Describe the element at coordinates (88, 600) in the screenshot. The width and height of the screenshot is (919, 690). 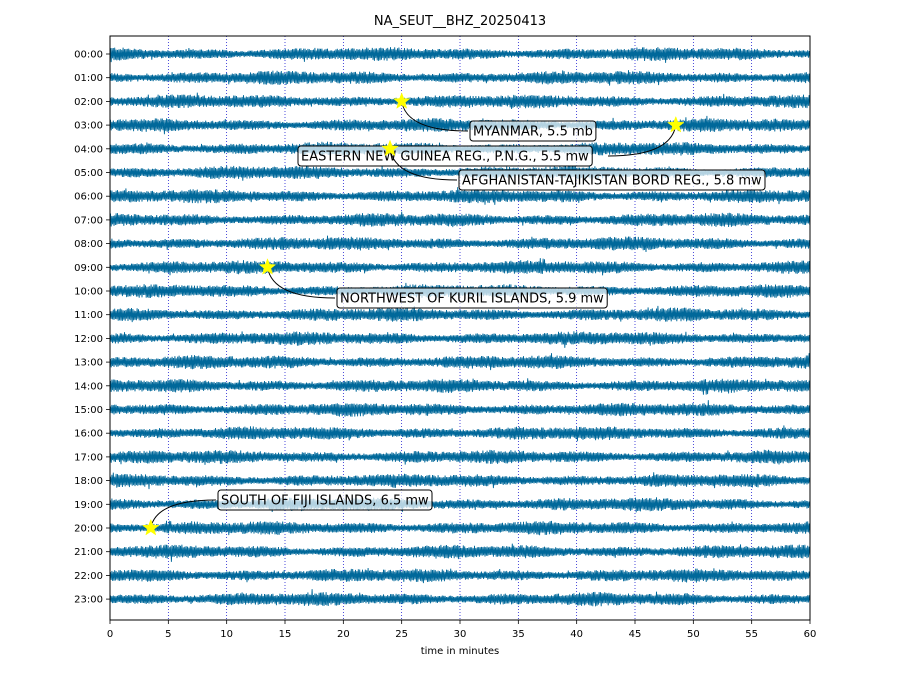
I see `y-tick-label: 23:00` at that location.